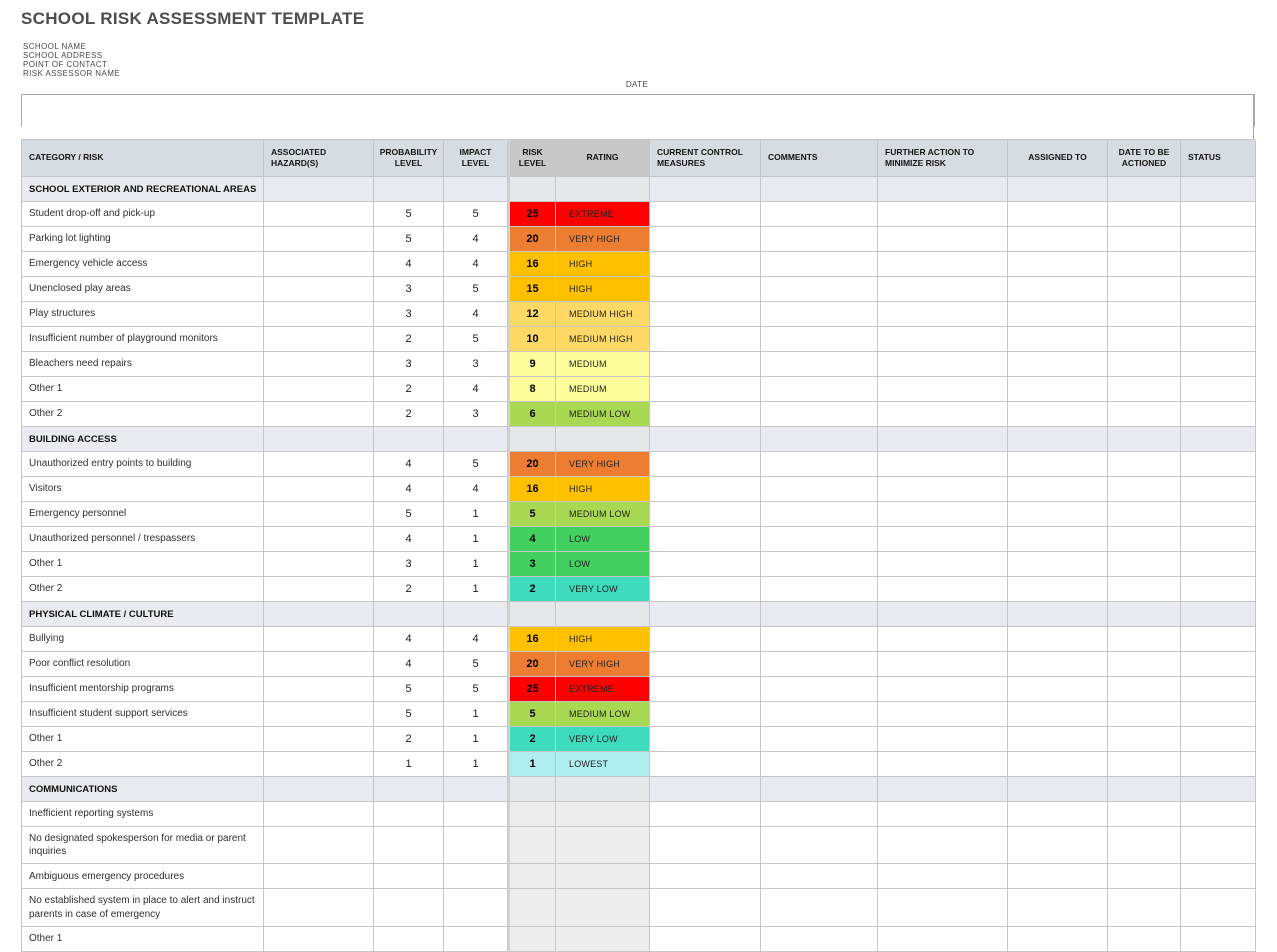 This screenshot has width=1277, height=952. What do you see at coordinates (143, 239) in the screenshot?
I see `risk-cell: Parking lot lighting` at bounding box center [143, 239].